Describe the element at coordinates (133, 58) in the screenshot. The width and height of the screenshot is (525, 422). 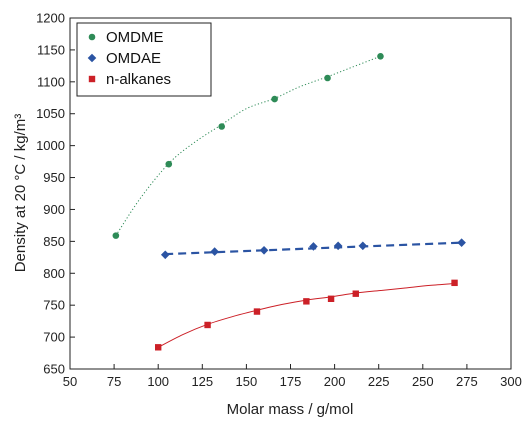
I see `legend-label-omdae: OMDAE` at that location.